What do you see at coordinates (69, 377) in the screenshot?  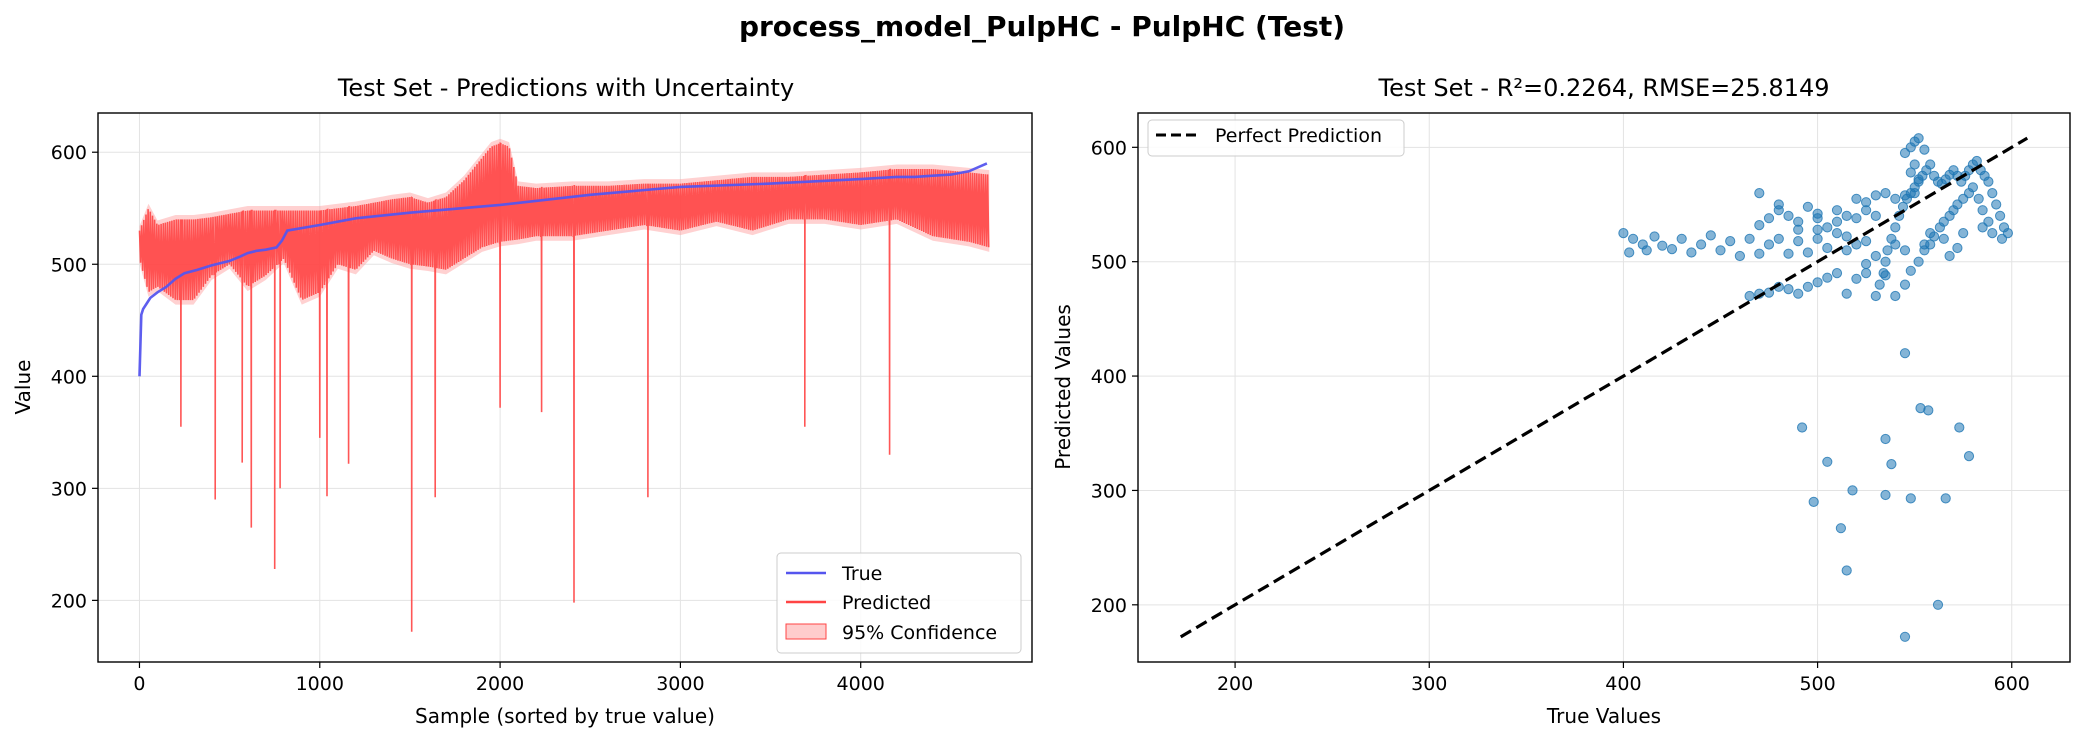 I see `left-y-tick-label: 400` at bounding box center [69, 377].